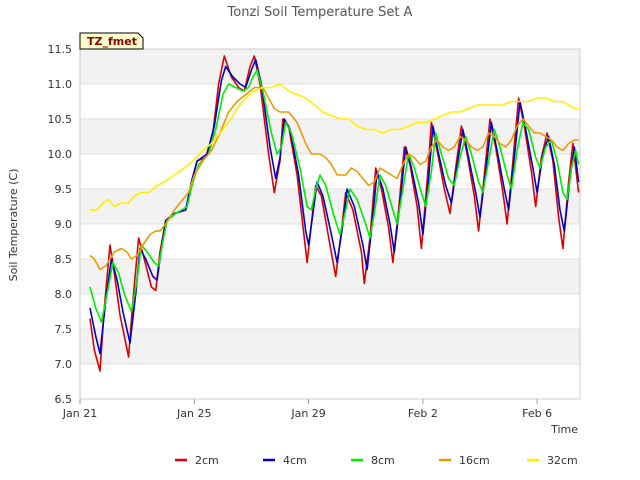 This screenshot has height=480, width=640. I want to click on x-tick-labels: Jan 21 Jan 25 Jan 29 Feb 2 Feb 6, so click(307, 409).